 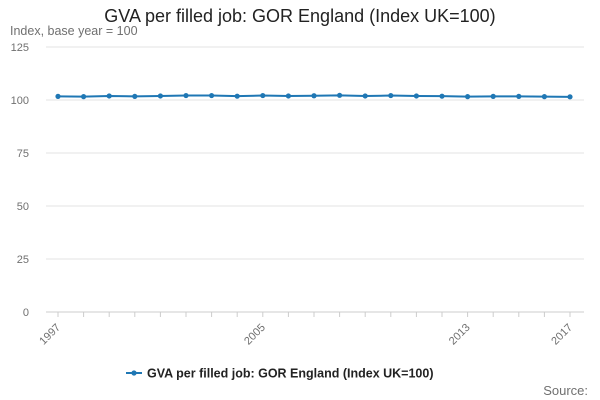 I want to click on y-axis-label: Index, base year = 100, so click(x=74, y=31).